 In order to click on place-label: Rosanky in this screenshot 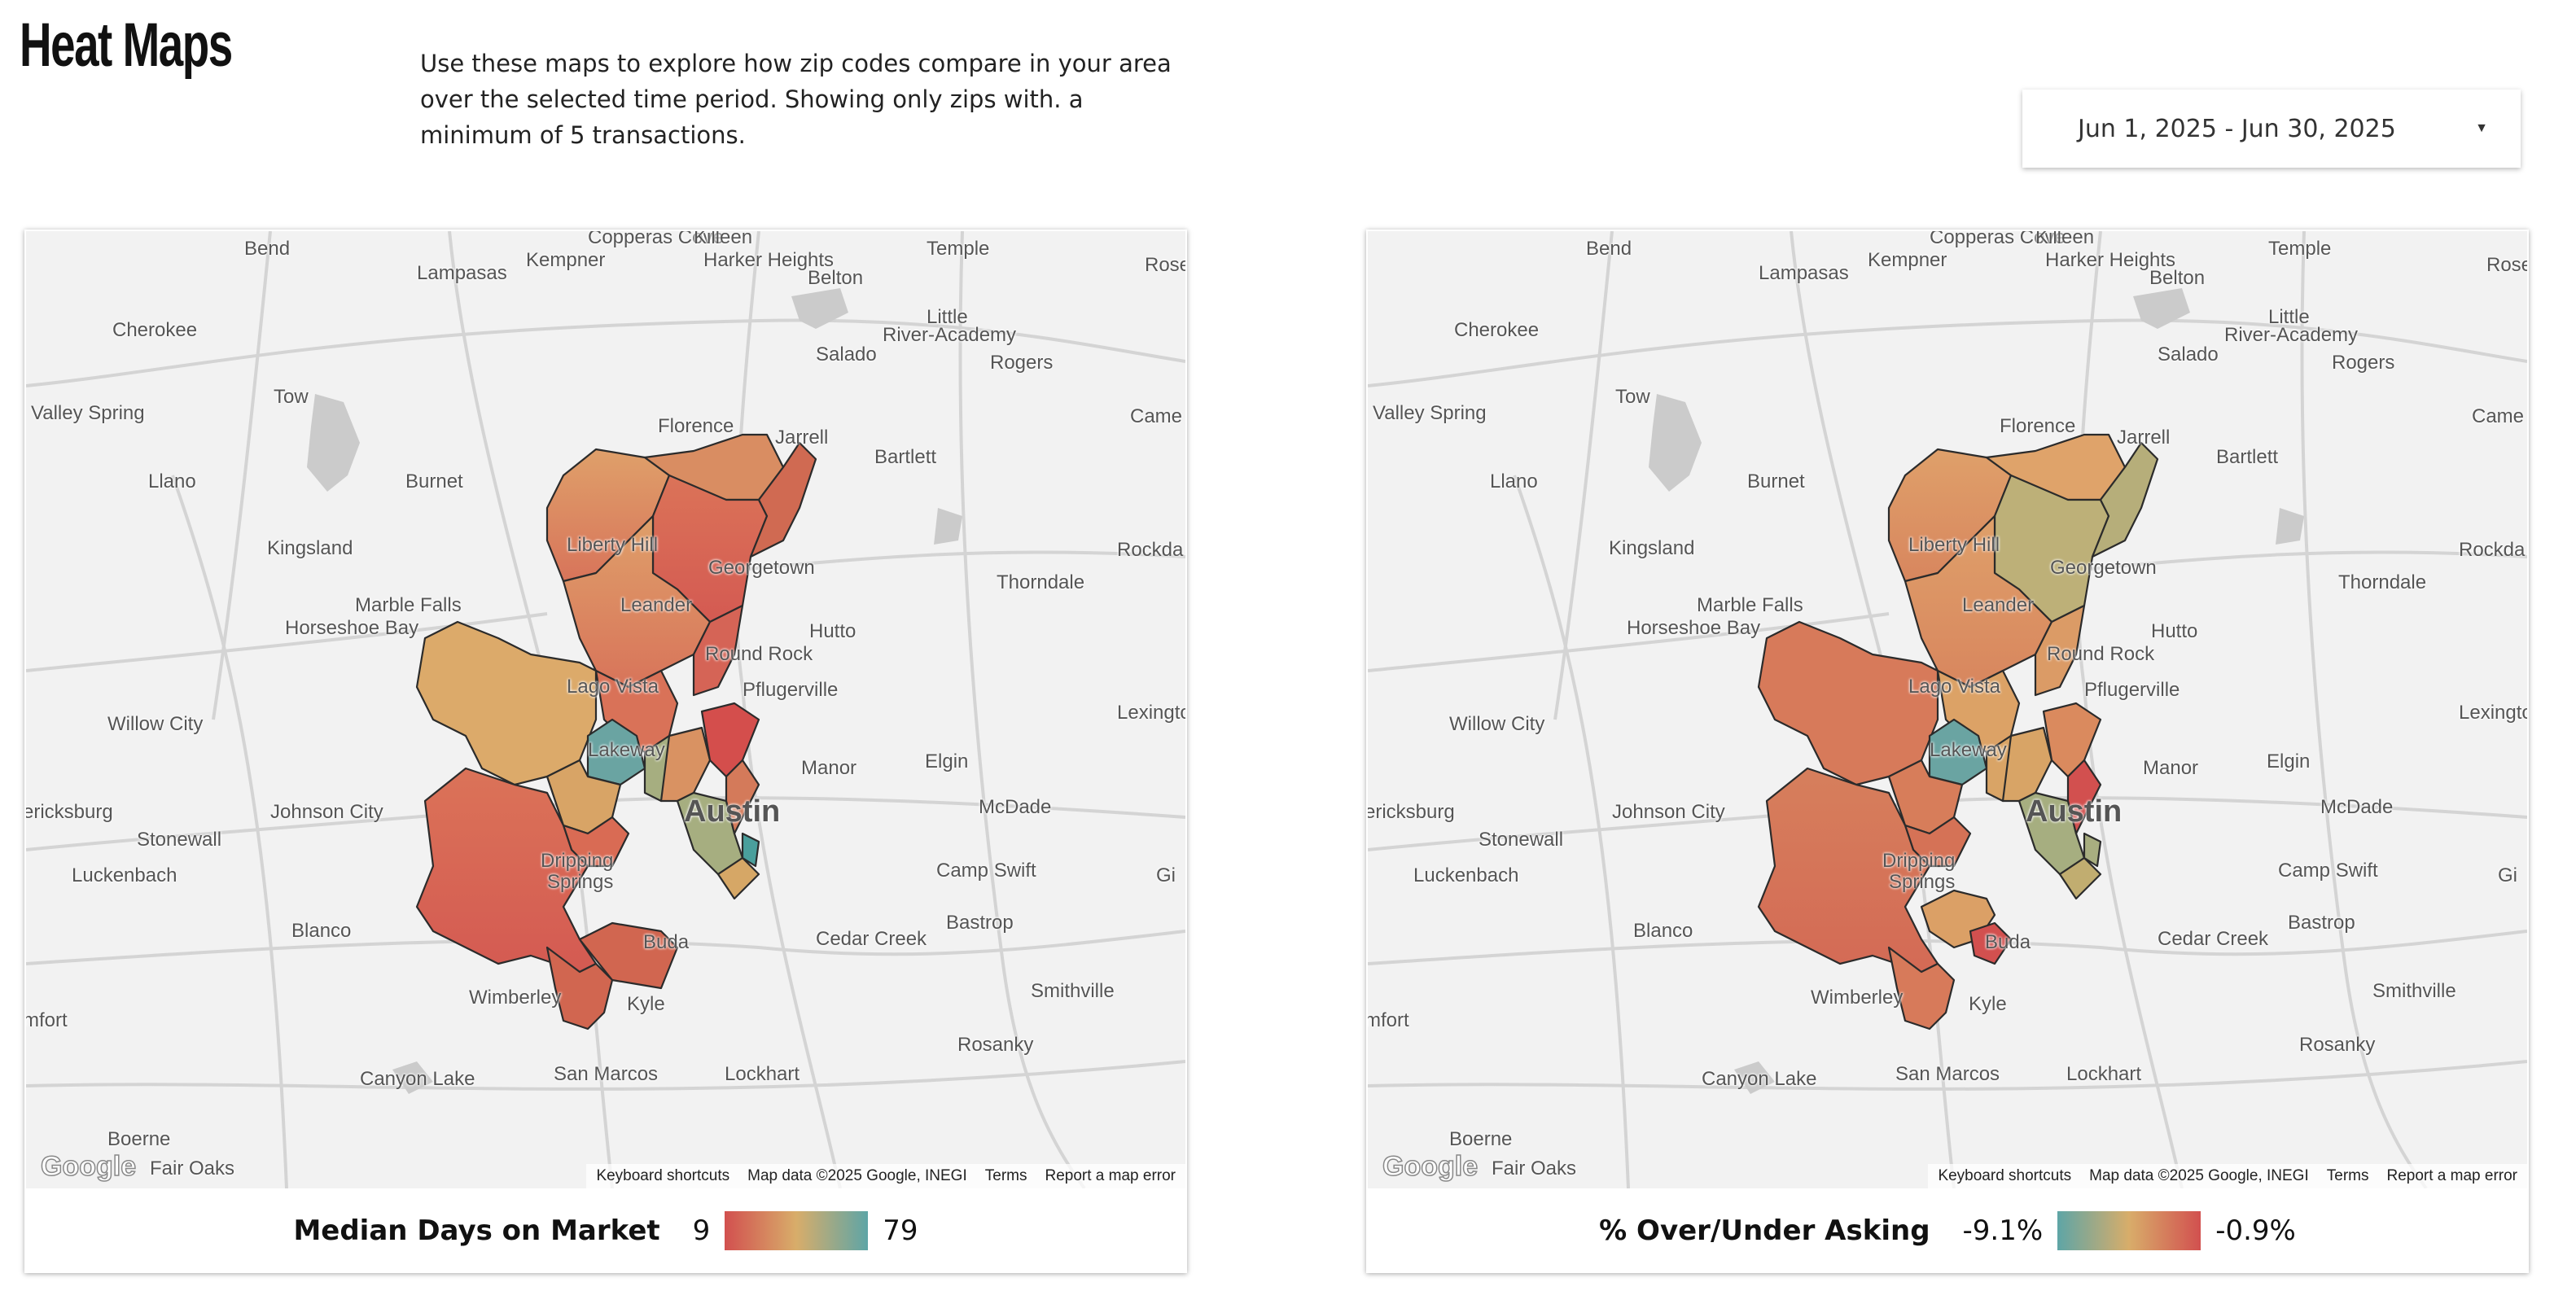, I will do `click(995, 1045)`.